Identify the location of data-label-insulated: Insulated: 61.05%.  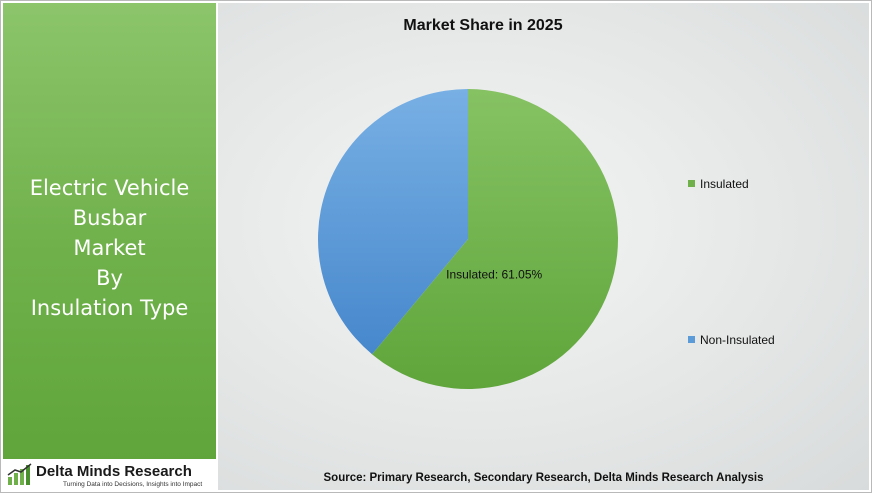
(494, 275).